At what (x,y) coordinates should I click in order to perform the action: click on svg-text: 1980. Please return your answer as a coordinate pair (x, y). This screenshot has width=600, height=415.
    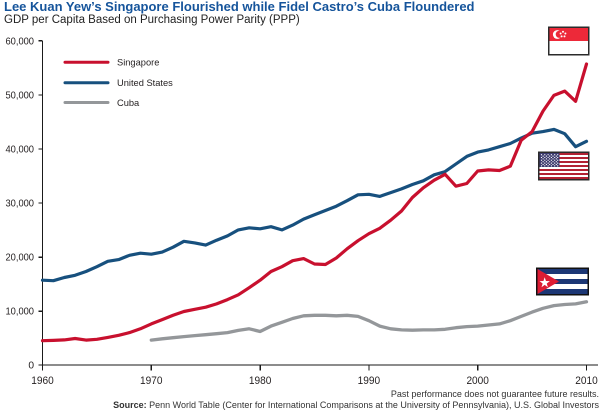
    Looking at the image, I should click on (260, 381).